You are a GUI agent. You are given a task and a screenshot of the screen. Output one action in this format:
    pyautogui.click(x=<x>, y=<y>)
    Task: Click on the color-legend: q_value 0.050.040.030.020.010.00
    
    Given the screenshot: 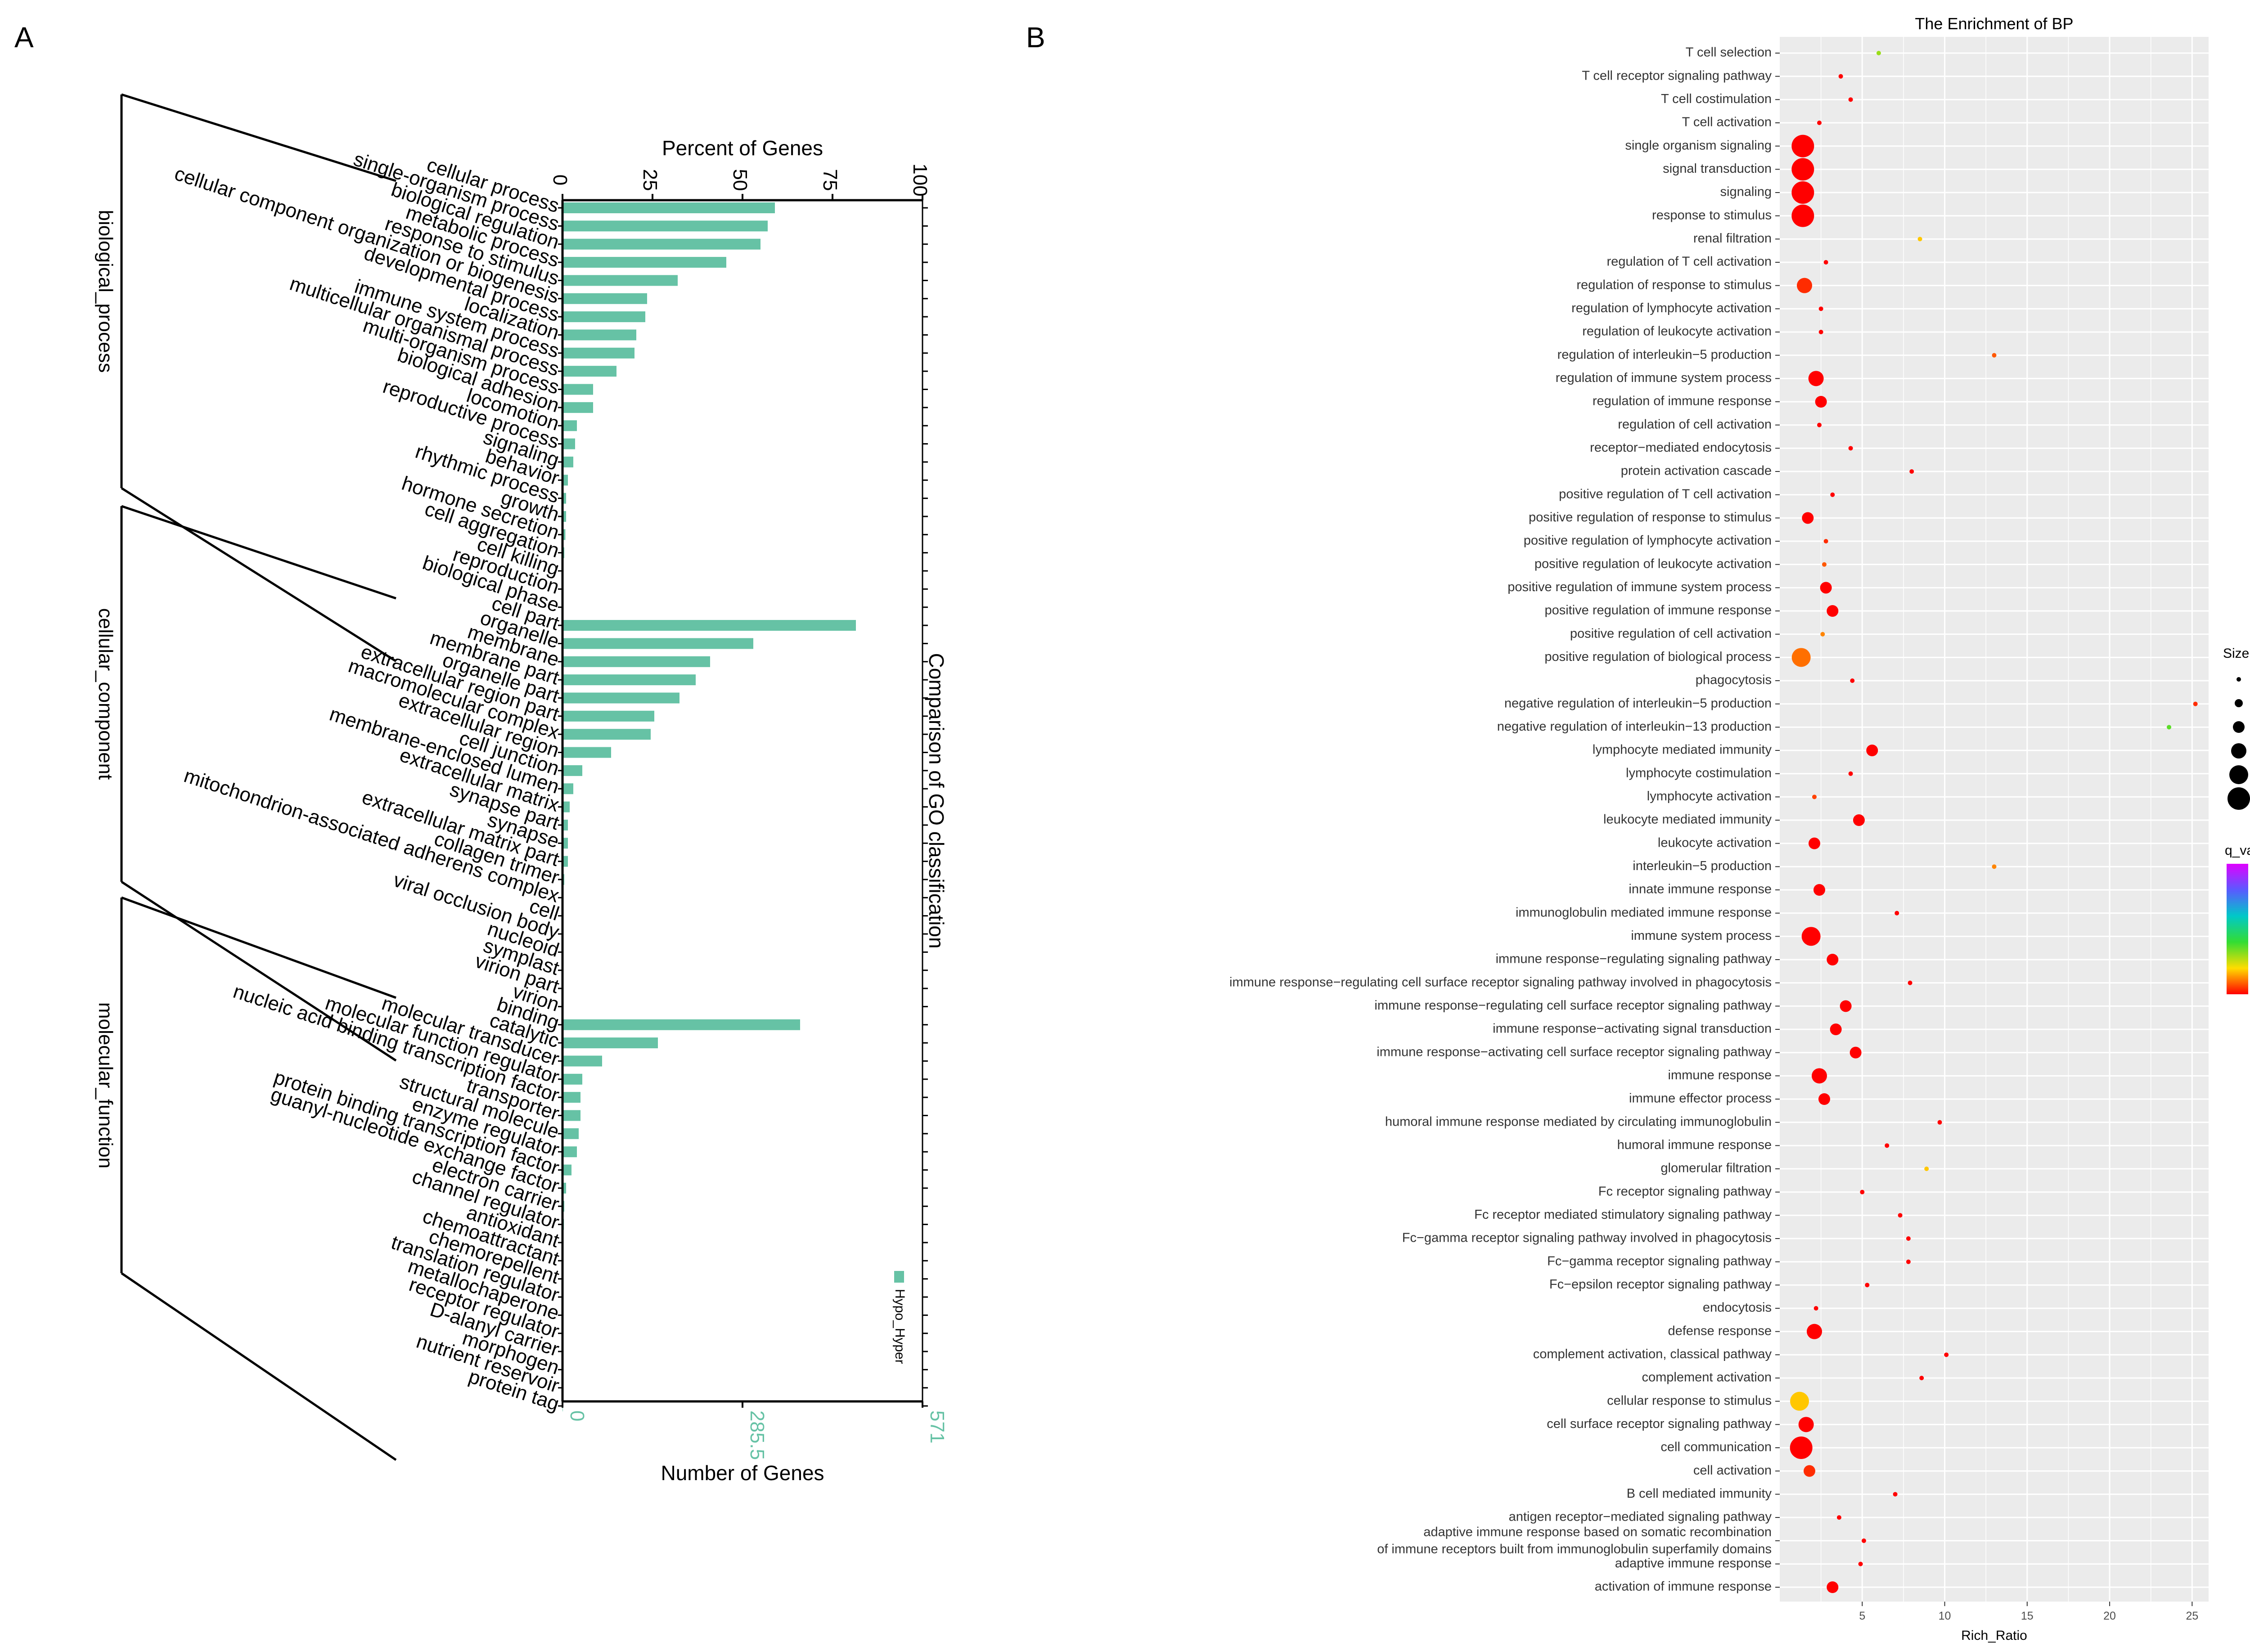 What is the action you would take?
    pyautogui.click(x=2238, y=918)
    